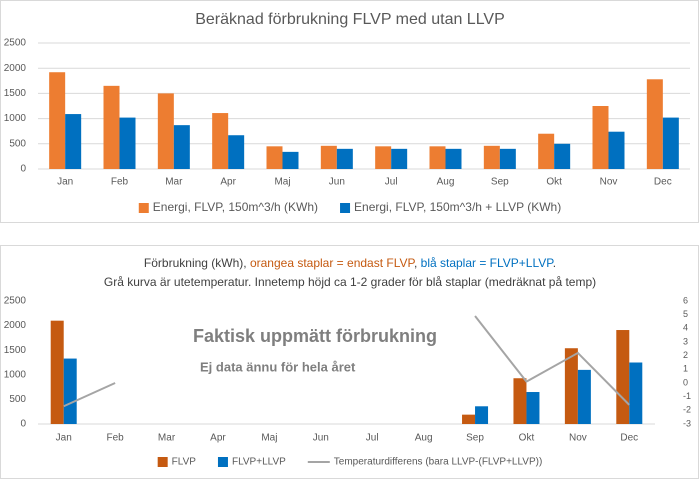 This screenshot has width=700, height=485. Describe the element at coordinates (197, 263) in the screenshot. I see `title-part: Förbrukning (kWh),` at that location.